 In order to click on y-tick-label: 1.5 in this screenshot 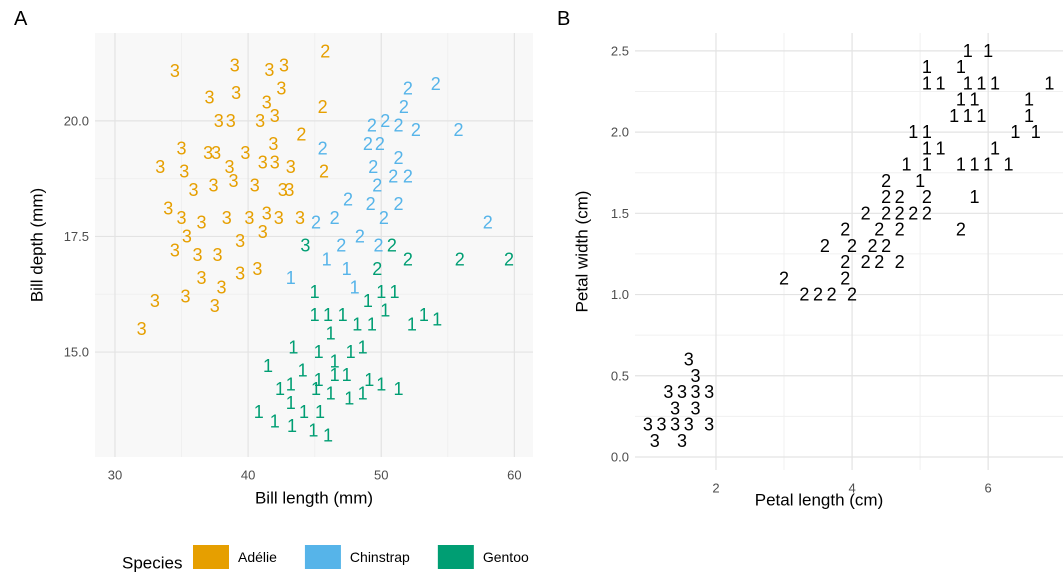, I will do `click(620, 213)`.